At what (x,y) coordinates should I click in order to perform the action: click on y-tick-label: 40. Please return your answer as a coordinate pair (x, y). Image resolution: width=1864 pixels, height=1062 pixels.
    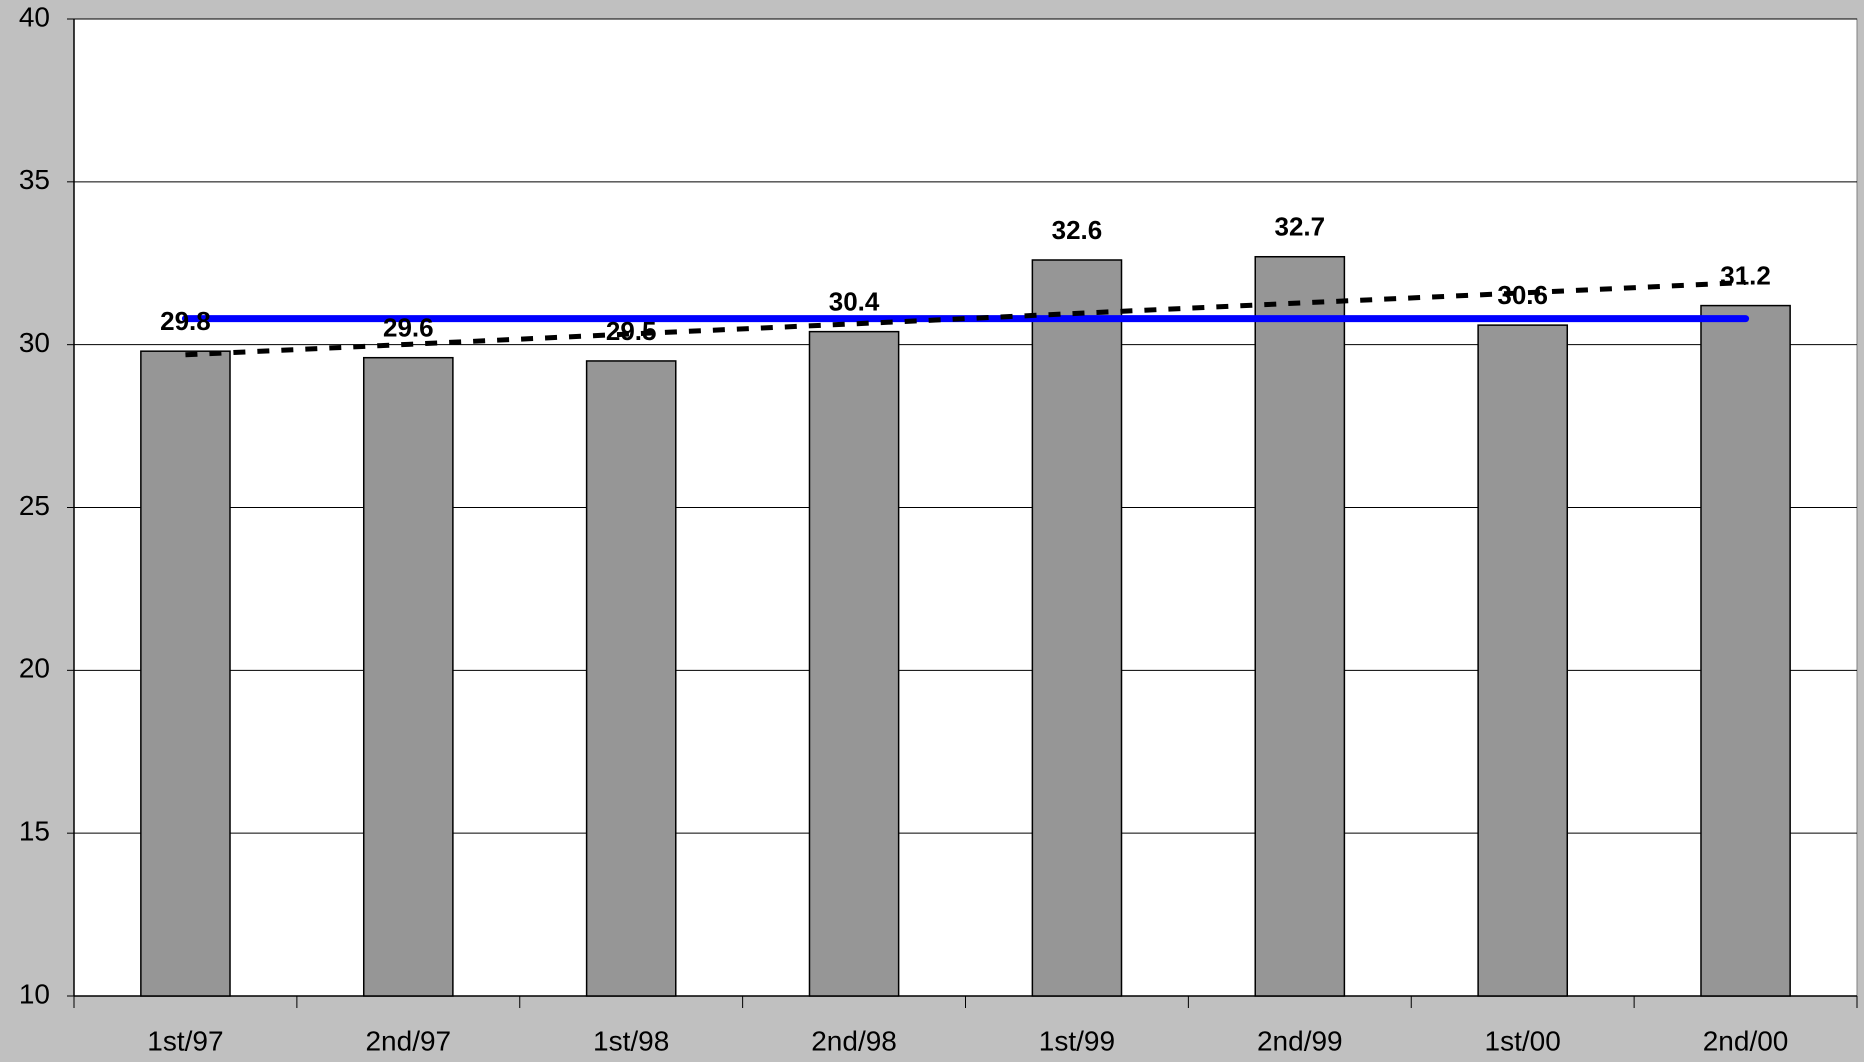
    Looking at the image, I should click on (34, 16).